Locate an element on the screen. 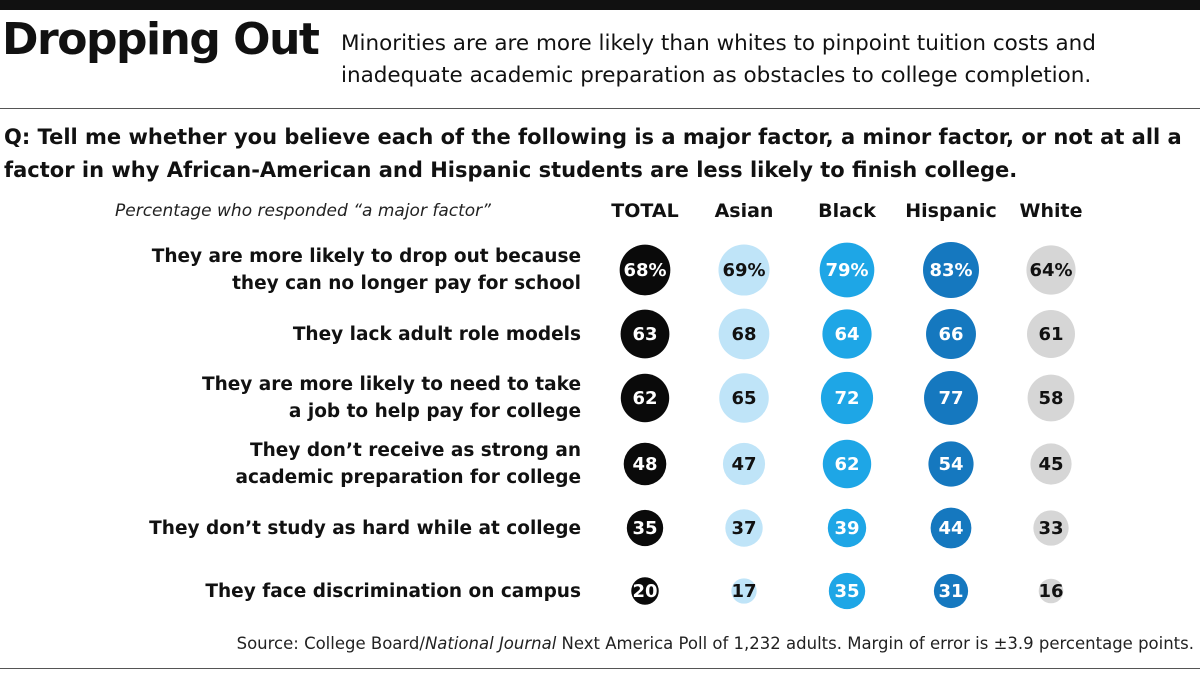  row-label-line: They lack adult role models is located at coordinates (436, 334).